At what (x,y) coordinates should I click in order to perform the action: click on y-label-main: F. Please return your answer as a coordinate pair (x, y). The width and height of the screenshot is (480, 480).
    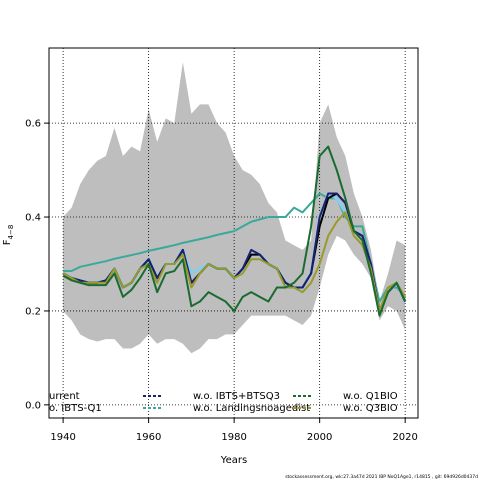
    Looking at the image, I should click on (7, 242).